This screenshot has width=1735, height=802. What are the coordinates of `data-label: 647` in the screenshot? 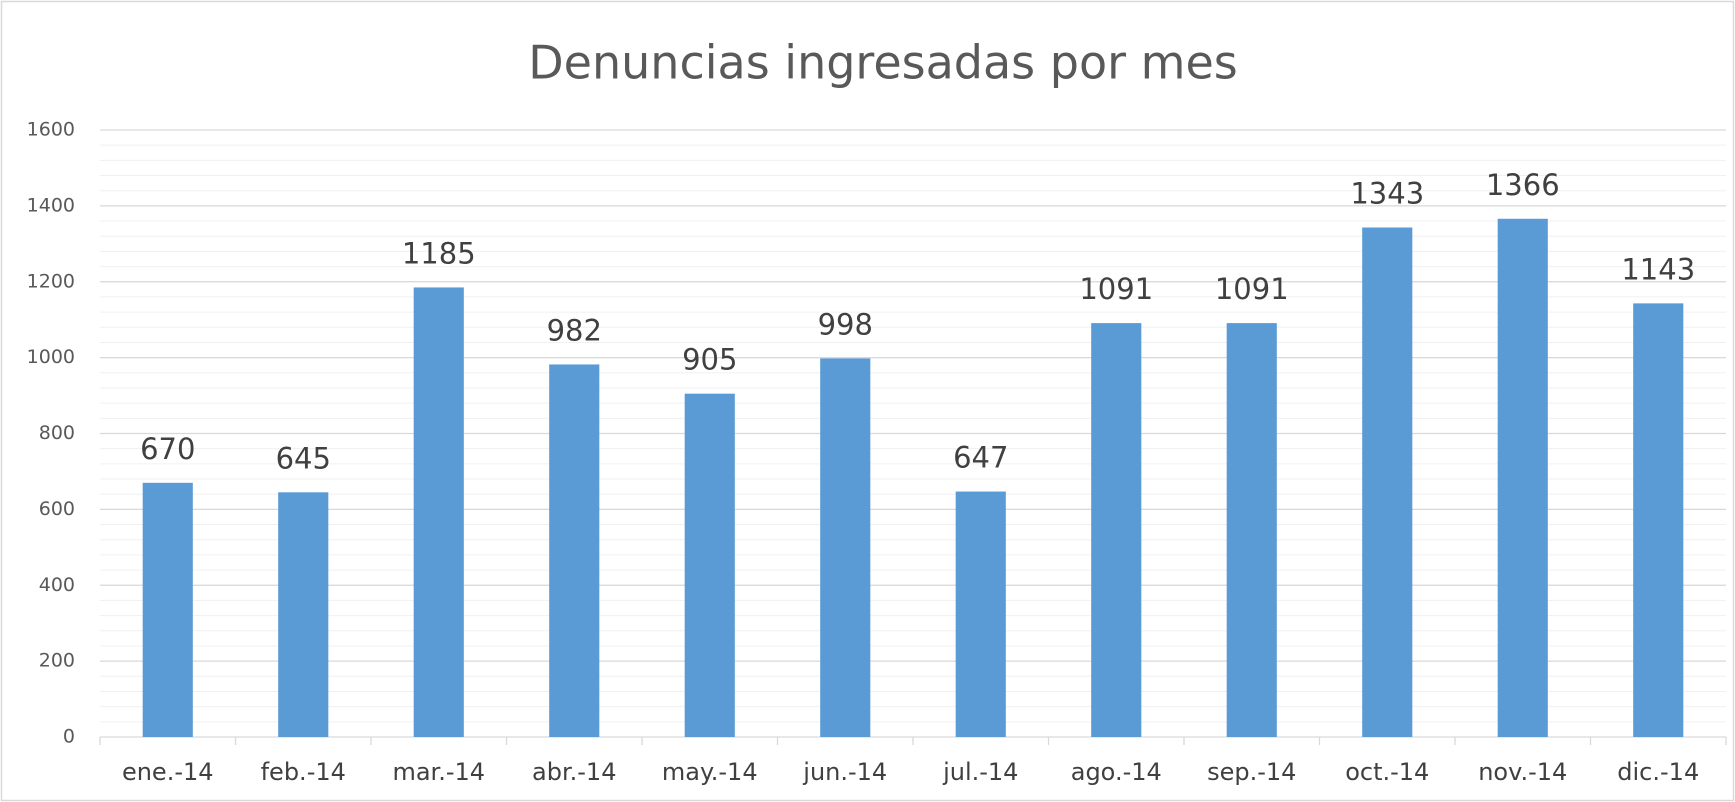 It's located at (980, 458).